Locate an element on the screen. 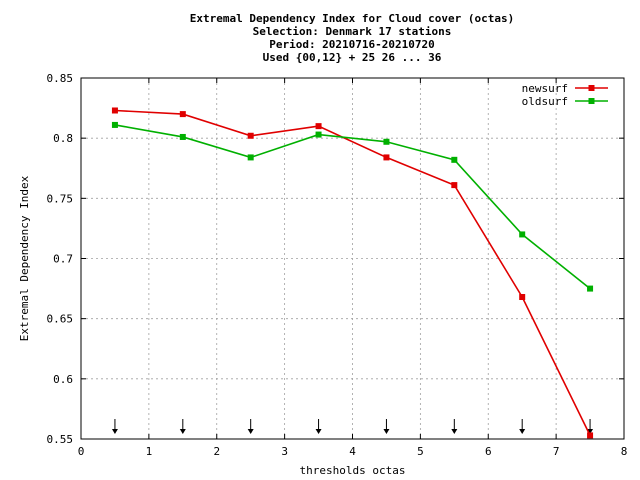  x-tick-label: 4 is located at coordinates (352, 451).